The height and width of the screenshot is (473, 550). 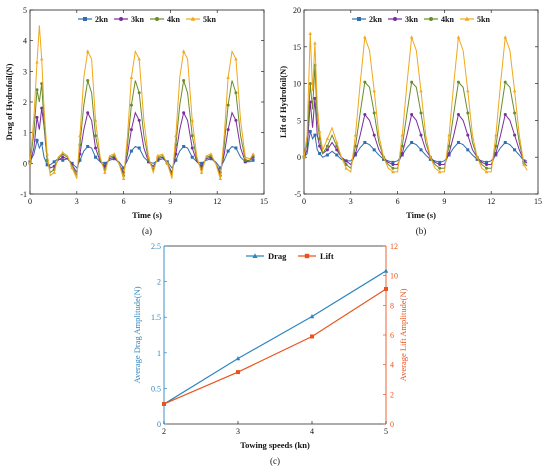 I want to click on b-legend-marker, so click(x=431, y=19).